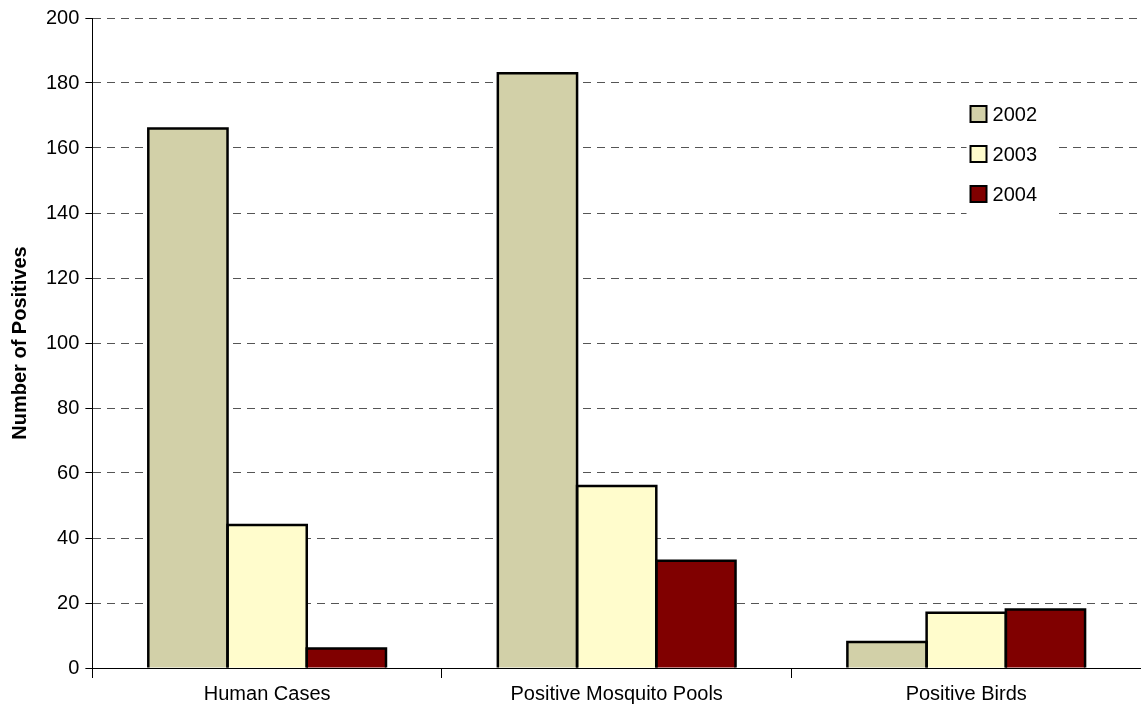 Image resolution: width=1141 pixels, height=716 pixels. What do you see at coordinates (62, 211) in the screenshot?
I see `y-tick-label: 140` at bounding box center [62, 211].